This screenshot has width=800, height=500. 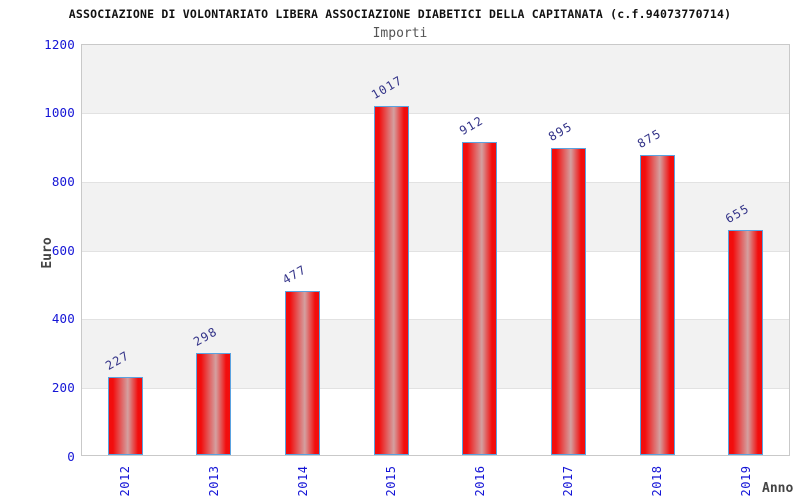 I want to click on y-tick-label: 600, so click(x=63, y=250).